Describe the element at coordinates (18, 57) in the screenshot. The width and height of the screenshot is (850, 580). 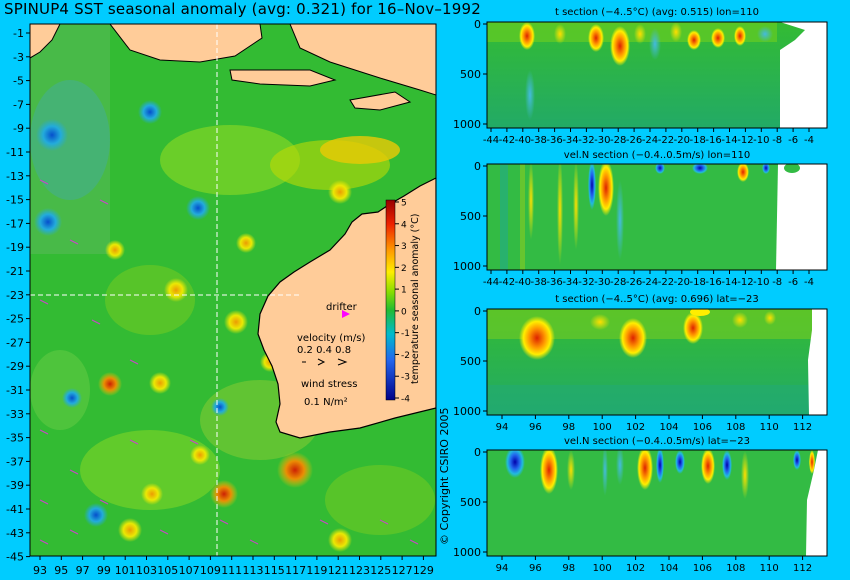
I see `map-y-tick-label: -3` at that location.